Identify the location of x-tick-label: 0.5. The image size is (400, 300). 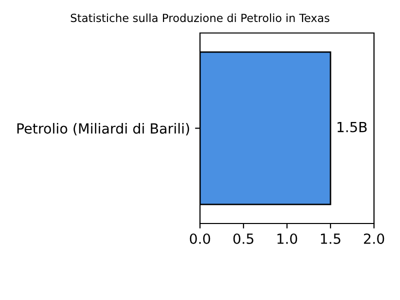
(243, 238).